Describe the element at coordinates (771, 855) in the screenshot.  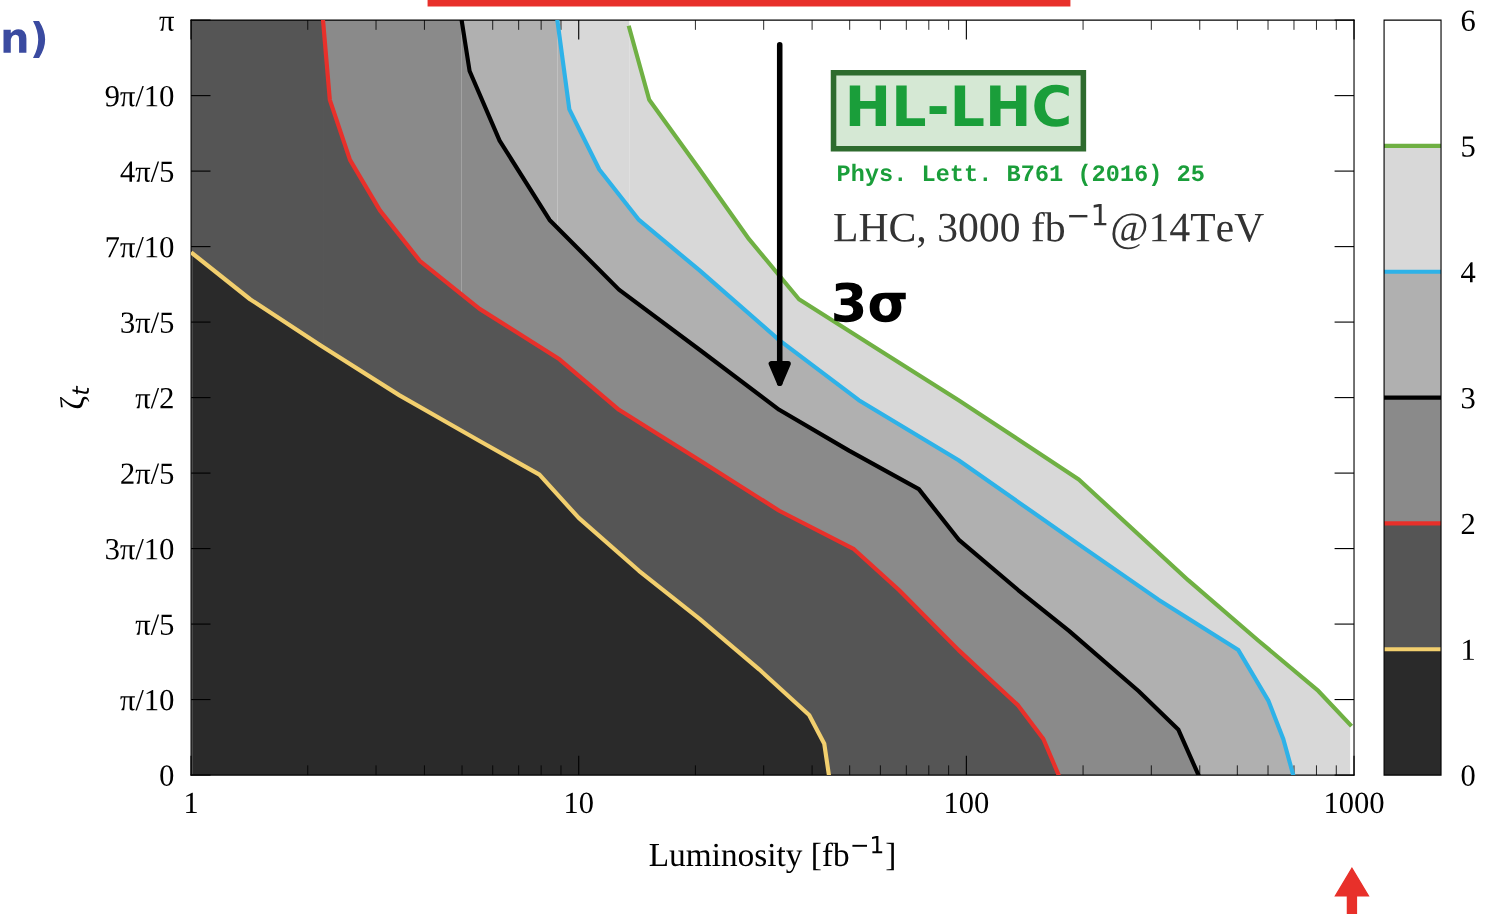
I see `x-axis-title: Luminosity [fb$^{−1}$]` at that location.